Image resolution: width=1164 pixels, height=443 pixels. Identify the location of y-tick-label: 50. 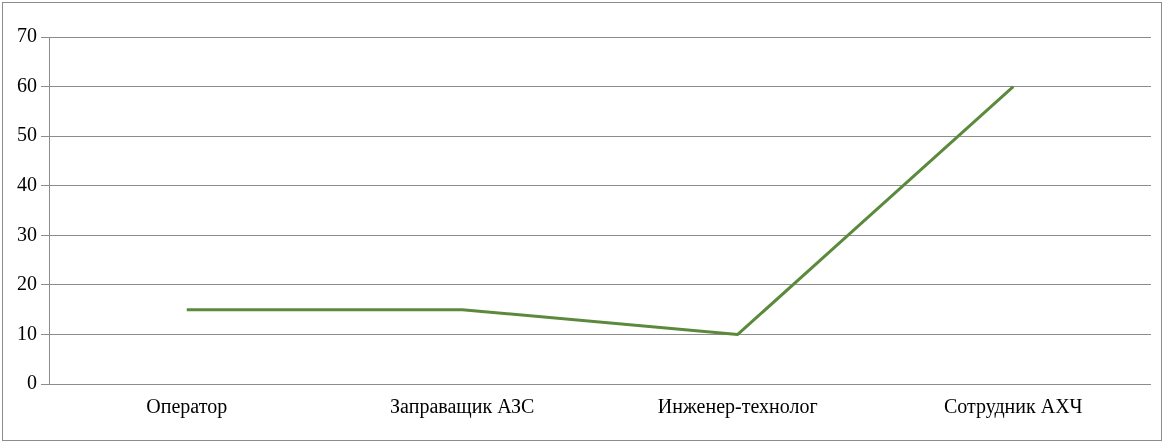
(27, 134).